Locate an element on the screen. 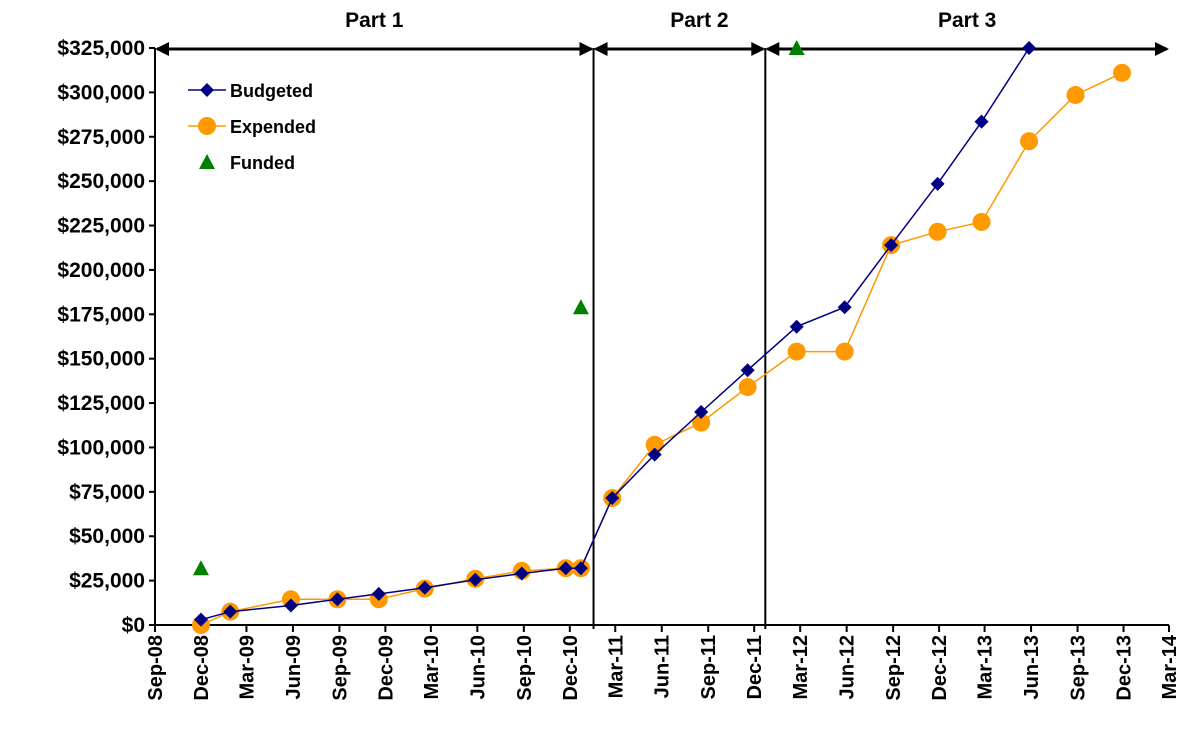 The height and width of the screenshot is (744, 1183). legend-item-budgeted: Budgeted is located at coordinates (250, 91).